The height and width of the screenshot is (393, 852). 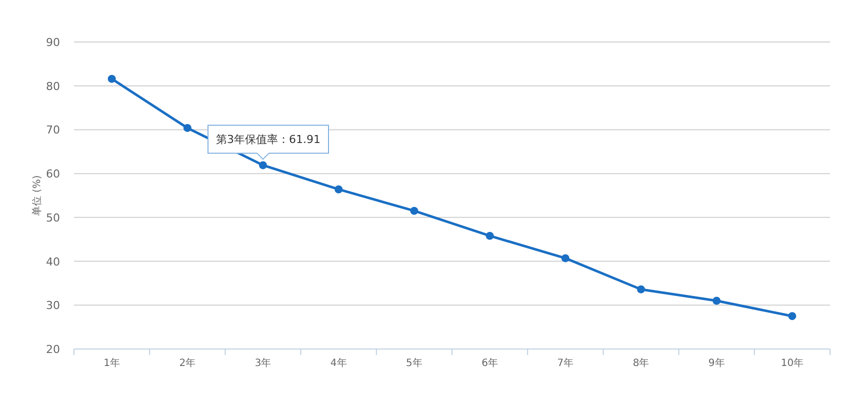 What do you see at coordinates (338, 363) in the screenshot?
I see `x-tick-label: 4年` at bounding box center [338, 363].